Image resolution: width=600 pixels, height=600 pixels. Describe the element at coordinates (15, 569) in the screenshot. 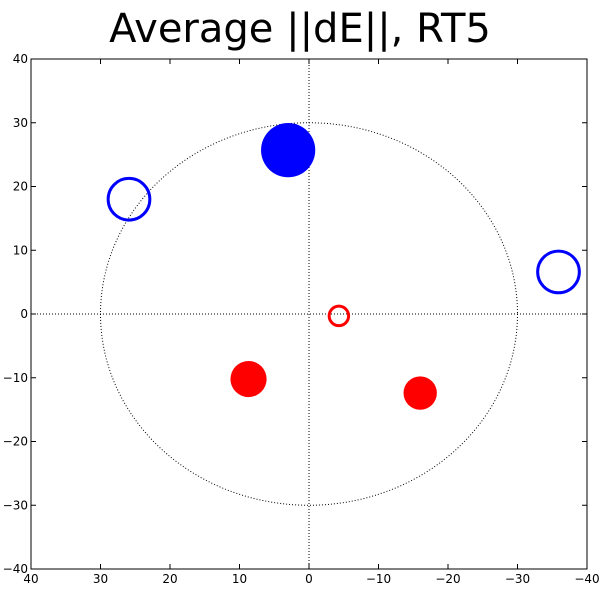

I see `y-tick-label: −40` at that location.